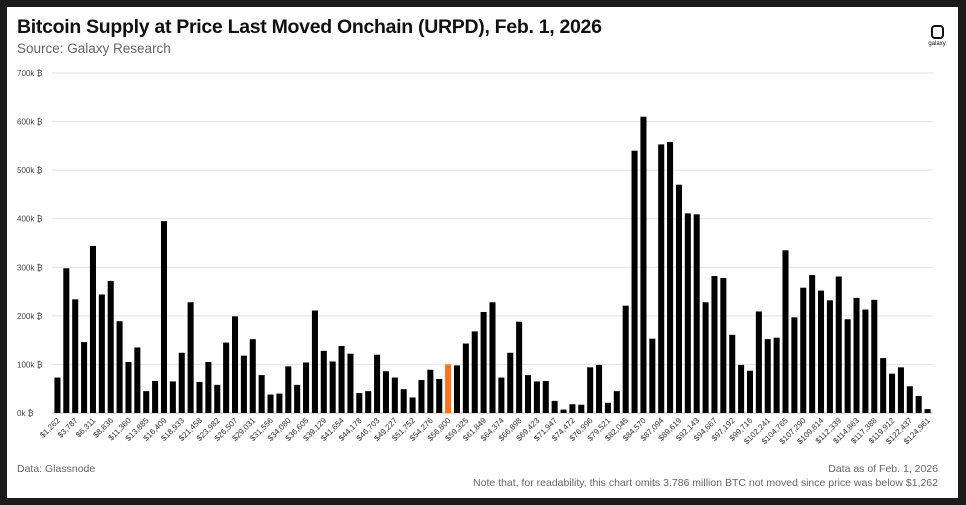  I want to click on bar-current-price, so click(448, 388).